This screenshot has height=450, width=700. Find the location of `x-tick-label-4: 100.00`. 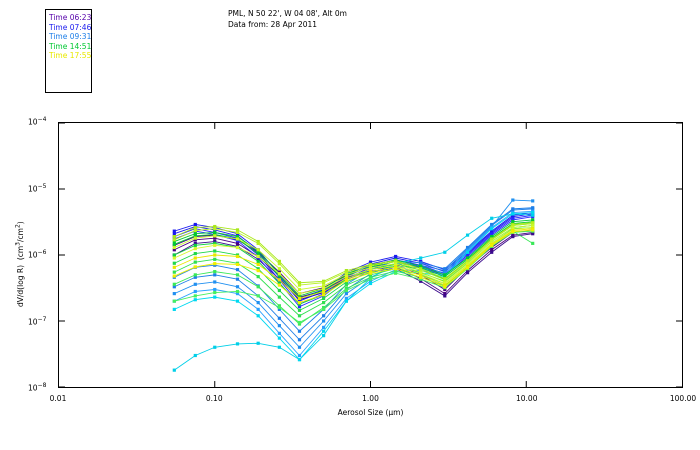

x-tick-label-4: 100.00 is located at coordinates (683, 398).